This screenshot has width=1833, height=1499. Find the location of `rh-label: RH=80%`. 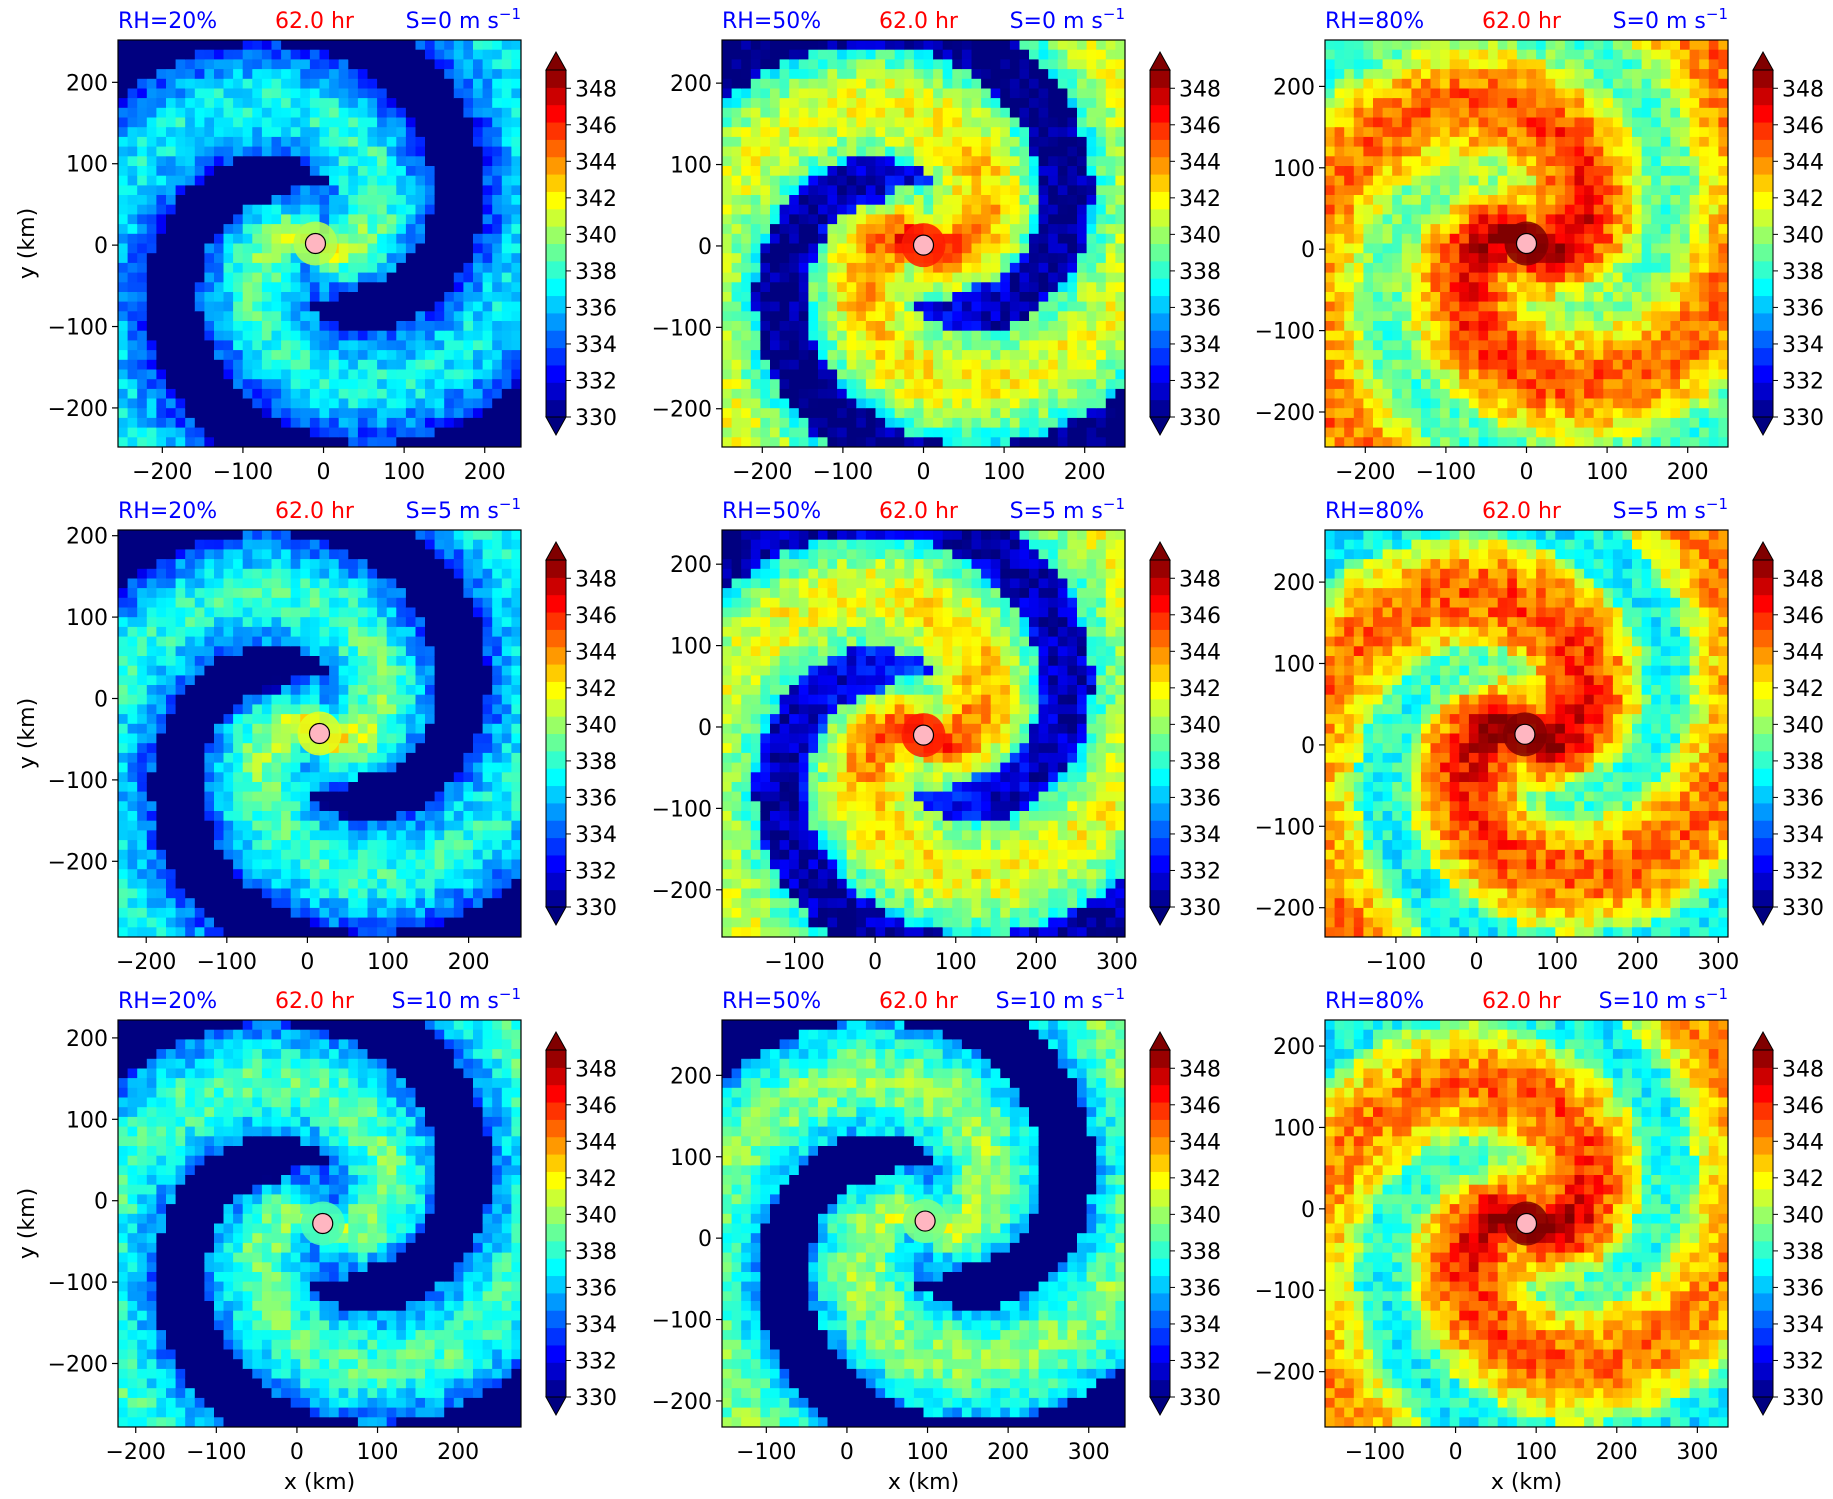

rh-label: RH=80% is located at coordinates (1374, 1001).